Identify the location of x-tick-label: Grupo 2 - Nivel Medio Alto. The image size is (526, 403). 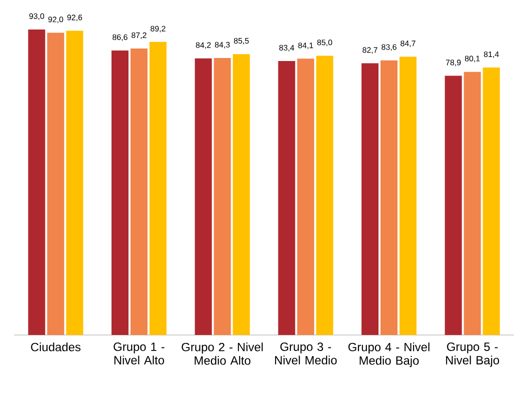
(222, 353).